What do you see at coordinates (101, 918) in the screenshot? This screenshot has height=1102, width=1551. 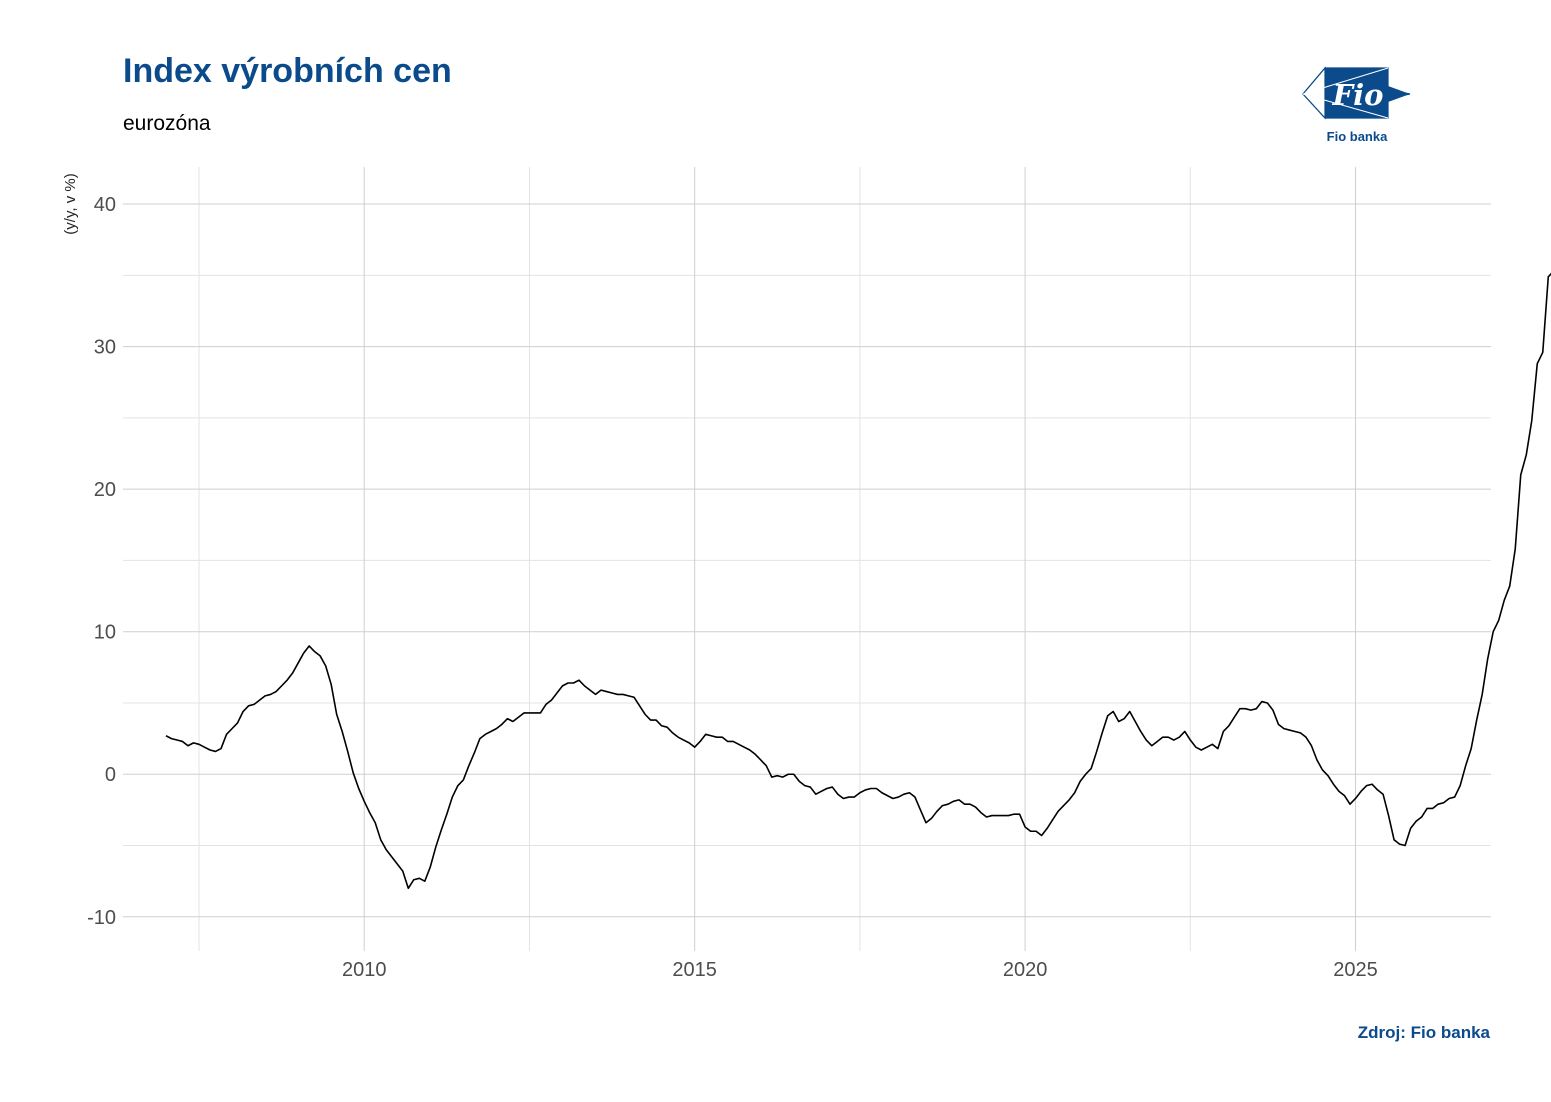 I see `y-tick-label: -10` at bounding box center [101, 918].